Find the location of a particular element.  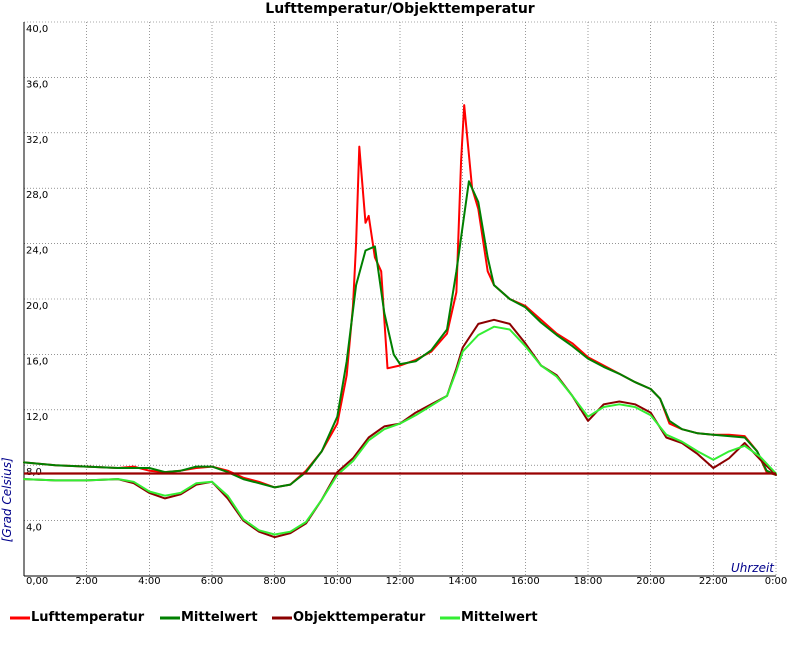

legend-label-3: Objekttemperatur is located at coordinates (359, 617).